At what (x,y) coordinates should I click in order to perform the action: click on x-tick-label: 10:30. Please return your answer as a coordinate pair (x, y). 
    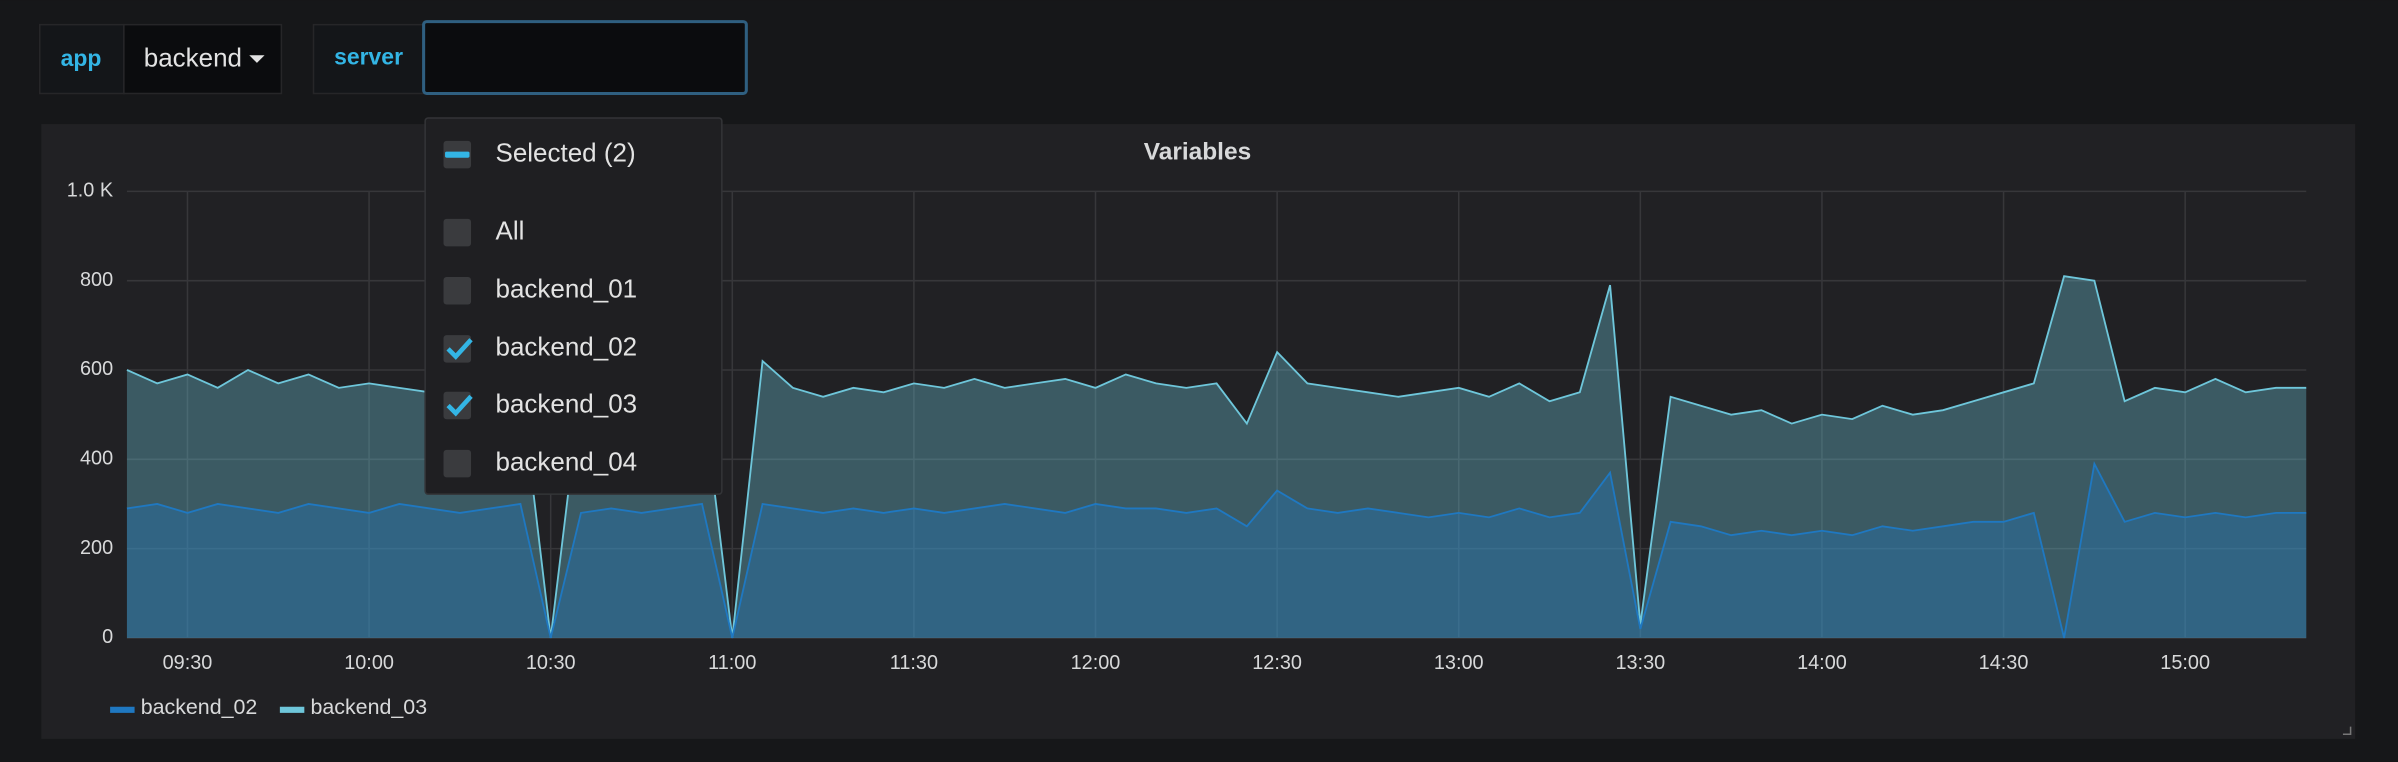
    Looking at the image, I should click on (551, 663).